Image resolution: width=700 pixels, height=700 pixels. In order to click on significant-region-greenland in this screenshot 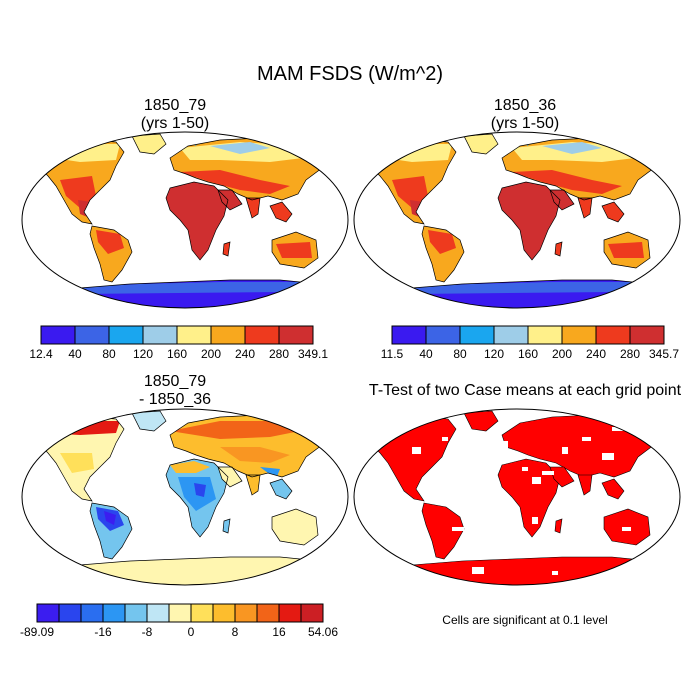, I will do `click(481, 421)`.